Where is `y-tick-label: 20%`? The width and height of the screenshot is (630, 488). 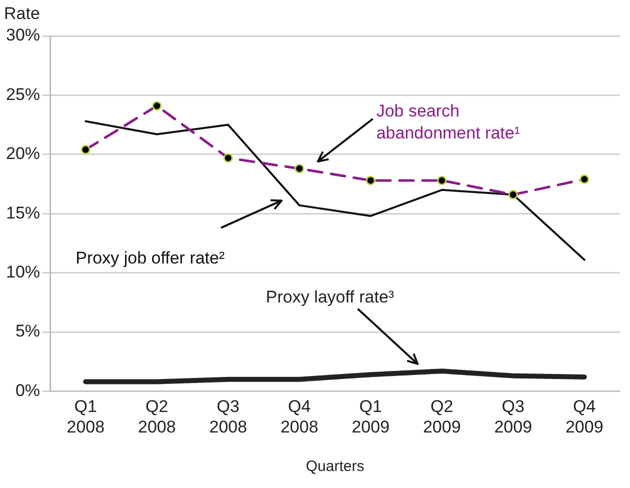 y-tick-label: 20% is located at coordinates (23, 154).